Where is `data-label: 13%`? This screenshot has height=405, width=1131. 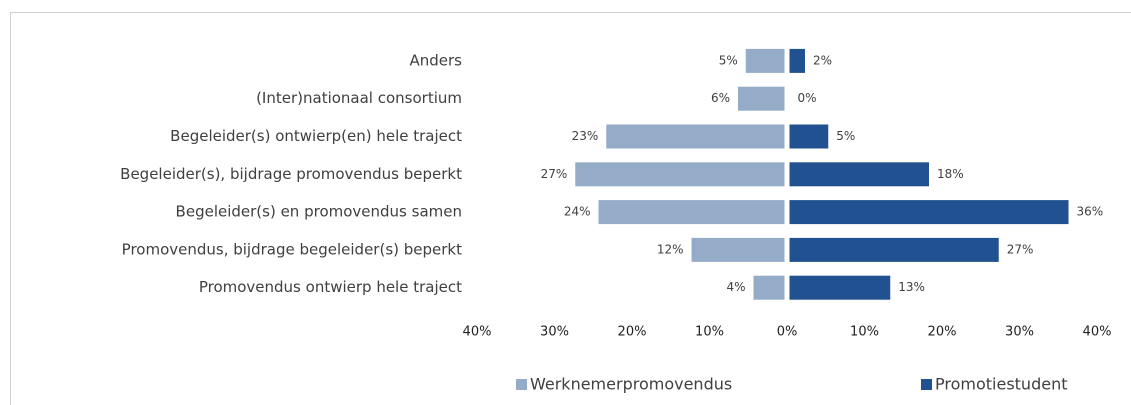
data-label: 13% is located at coordinates (911, 287).